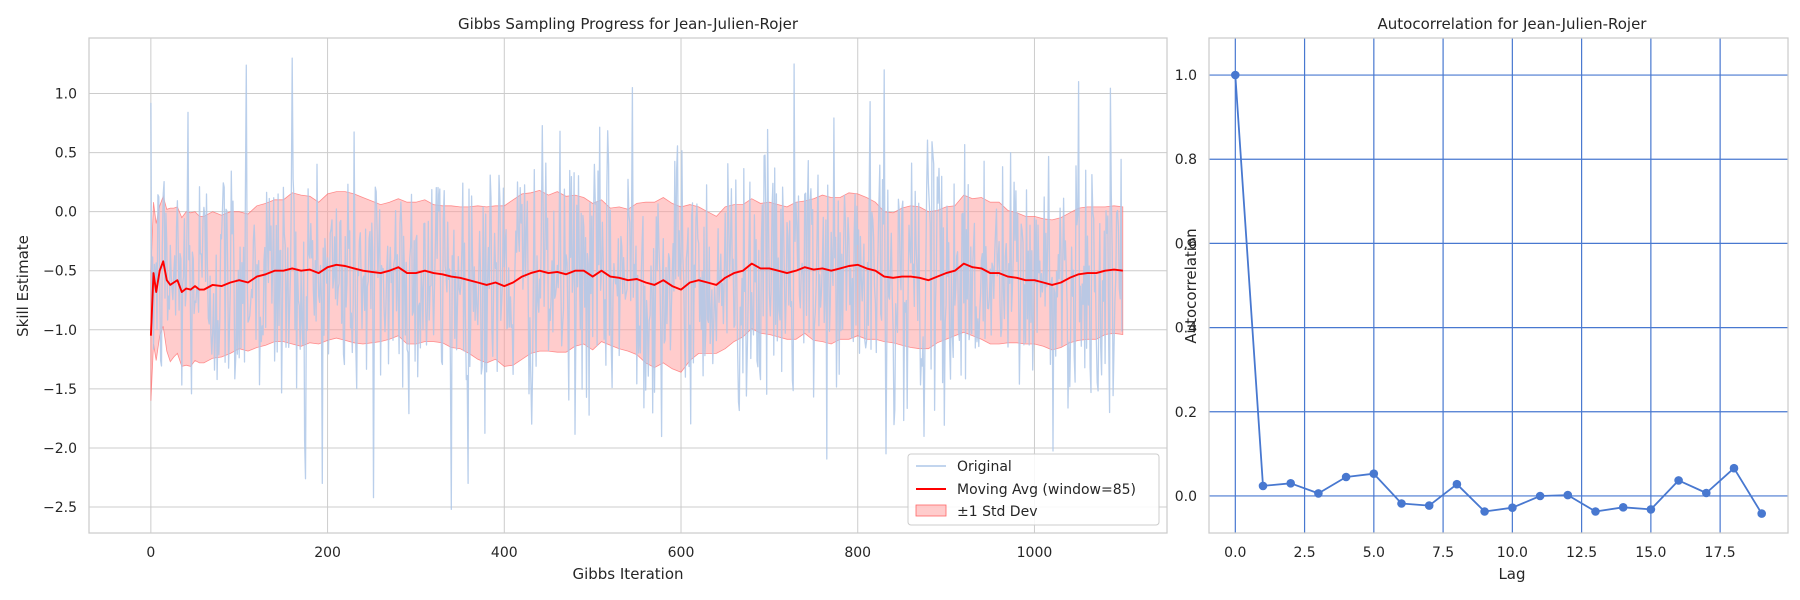 The image size is (1800, 600). I want to click on trace-y-ticks: 1.0 0.5 0.0 −0.5 −1.0 −1.5 −2.0 −2.5, so click(60, 301).